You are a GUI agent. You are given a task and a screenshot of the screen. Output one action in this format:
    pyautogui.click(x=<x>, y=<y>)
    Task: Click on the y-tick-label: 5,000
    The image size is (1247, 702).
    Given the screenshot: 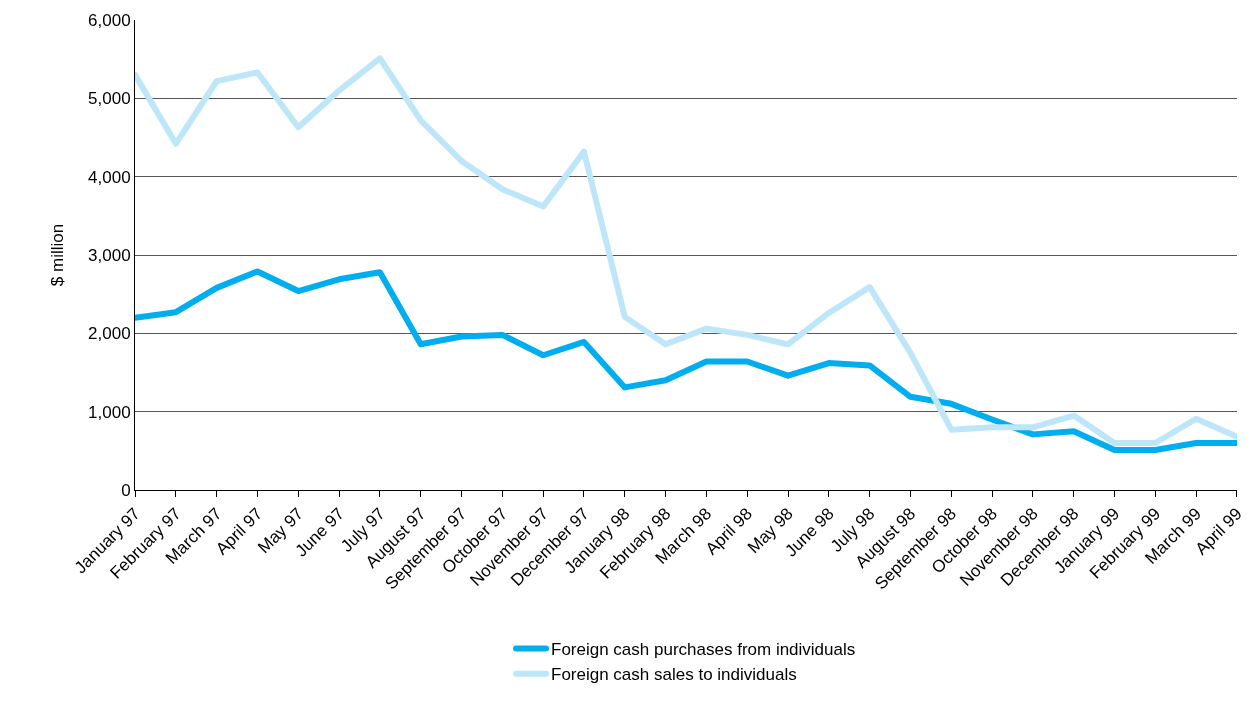 What is the action you would take?
    pyautogui.click(x=109, y=99)
    